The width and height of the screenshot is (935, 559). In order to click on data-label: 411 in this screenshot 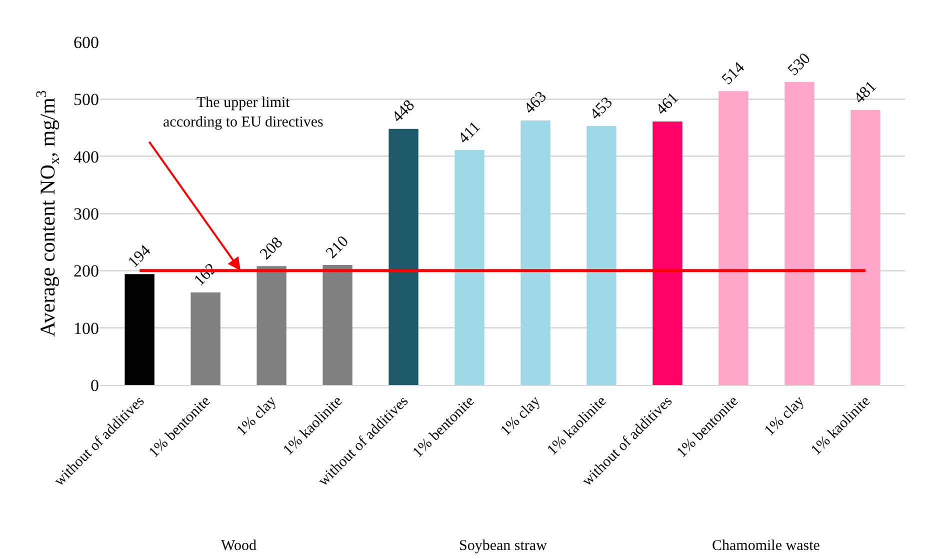, I will do `click(469, 133)`.